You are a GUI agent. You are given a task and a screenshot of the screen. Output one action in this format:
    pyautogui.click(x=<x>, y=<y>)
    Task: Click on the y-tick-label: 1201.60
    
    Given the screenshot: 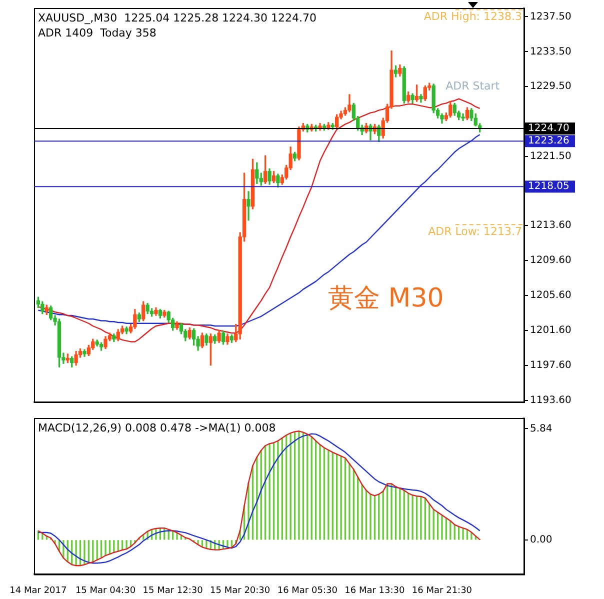 What is the action you would take?
    pyautogui.click(x=551, y=330)
    